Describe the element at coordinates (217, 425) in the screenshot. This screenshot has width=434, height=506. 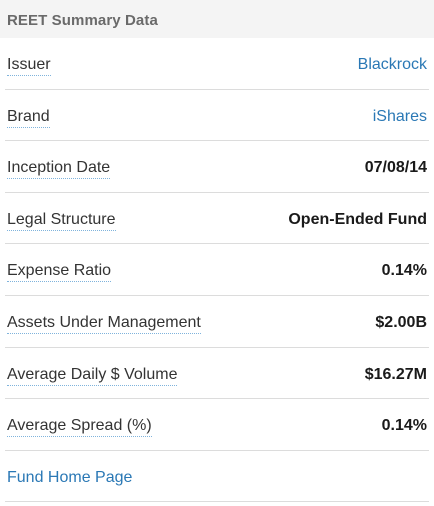
I see `row-average-spread: Average Spread (%) 0.14%` at that location.